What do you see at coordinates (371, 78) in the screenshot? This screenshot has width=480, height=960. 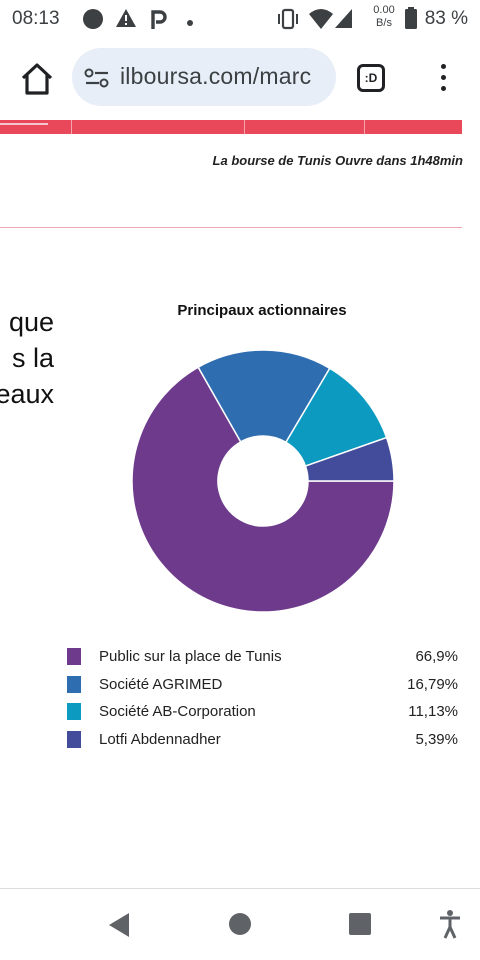 I see `tab-switcher-button: :D` at bounding box center [371, 78].